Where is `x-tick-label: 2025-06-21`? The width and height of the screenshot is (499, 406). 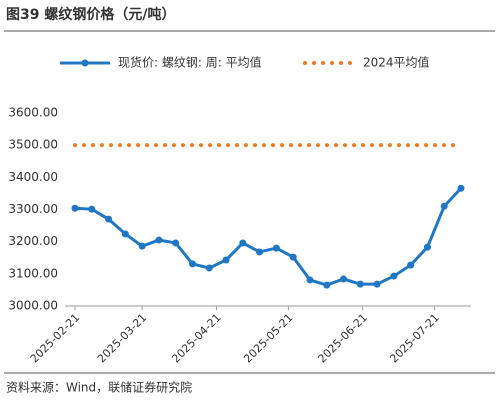
x-tick-label: 2025-06-21 is located at coordinates (343, 338).